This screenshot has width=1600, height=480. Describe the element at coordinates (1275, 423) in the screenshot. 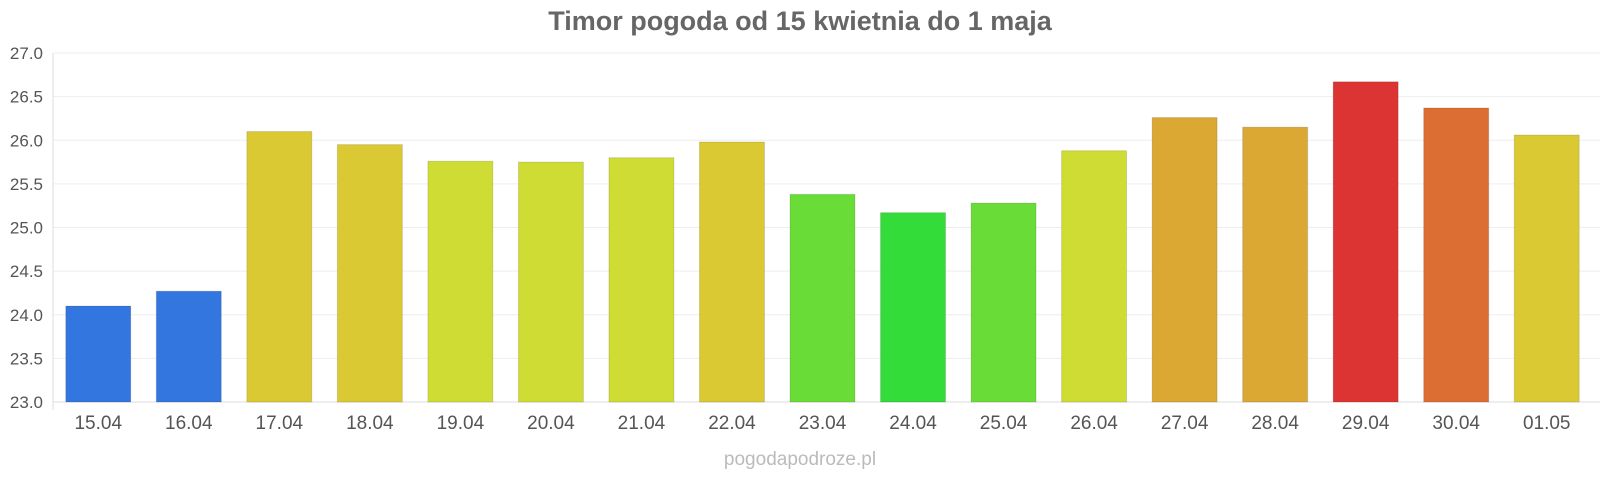

I see `x-tick-label: 28.04` at that location.